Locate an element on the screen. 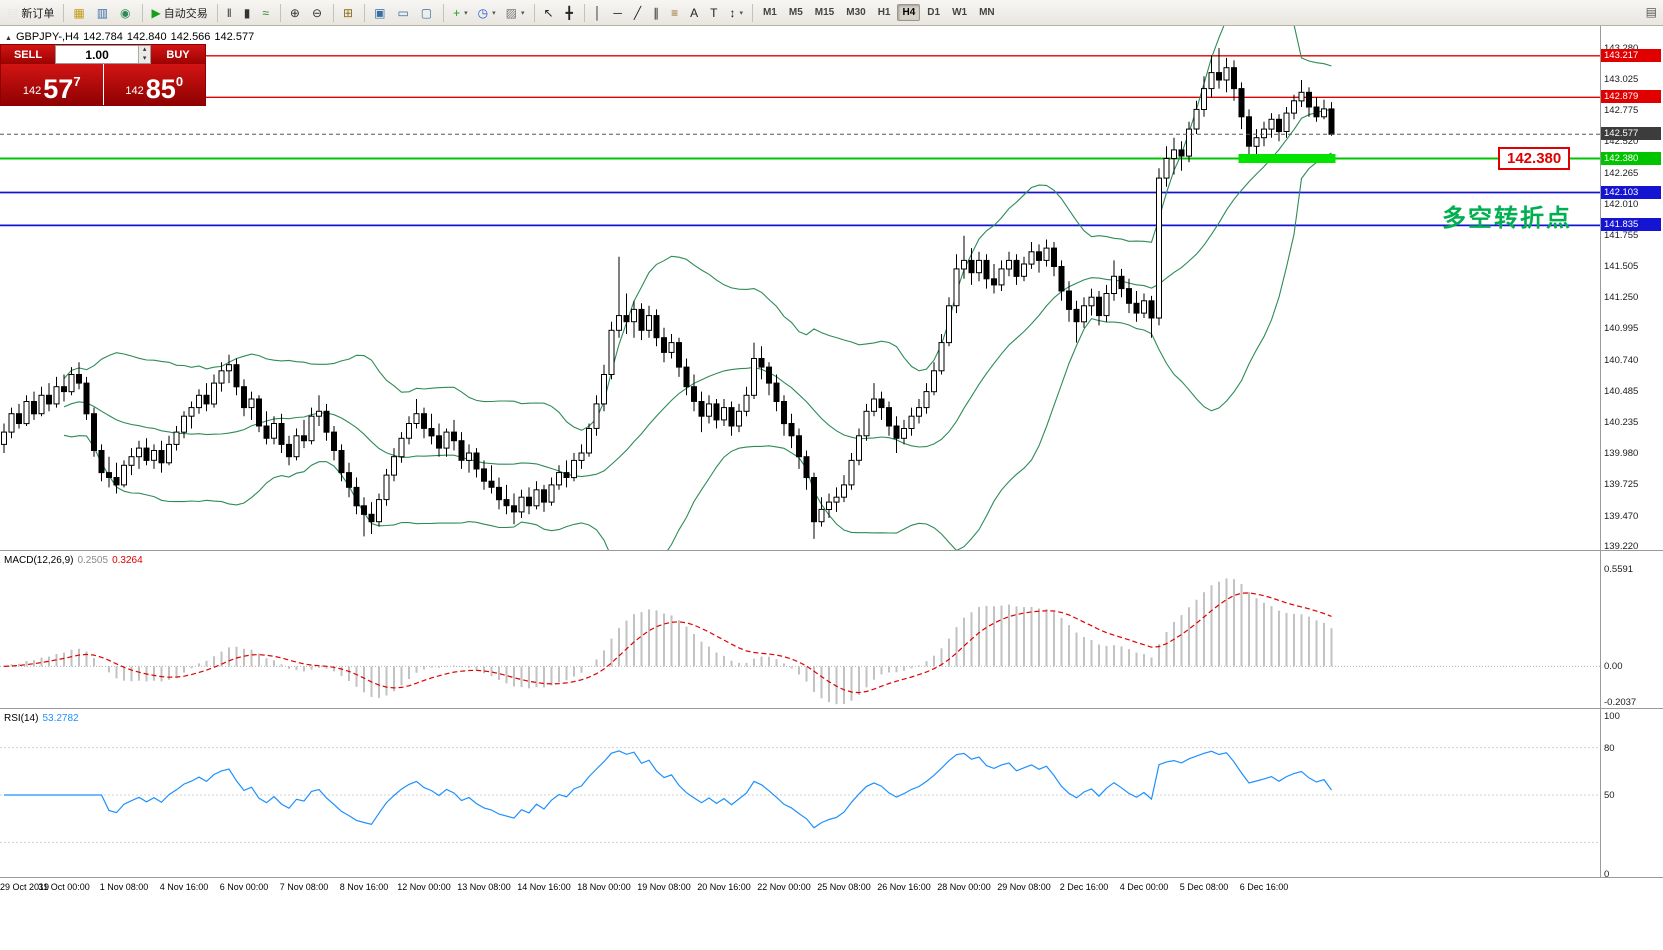 This screenshot has height=950, width=1663. data-window-button: ▥ is located at coordinates (103, 13).